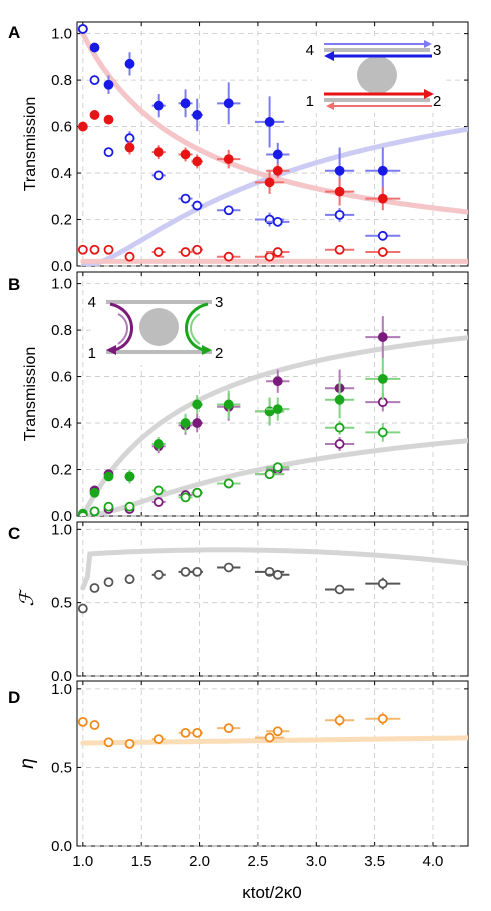 The width and height of the screenshot is (491, 911). I want to click on x-tick-label: 3.5, so click(374, 861).